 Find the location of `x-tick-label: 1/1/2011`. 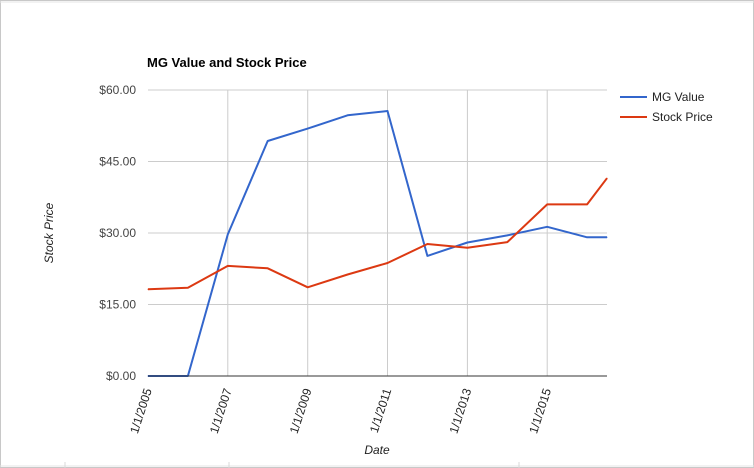

x-tick-label: 1/1/2011 is located at coordinates (381, 410).